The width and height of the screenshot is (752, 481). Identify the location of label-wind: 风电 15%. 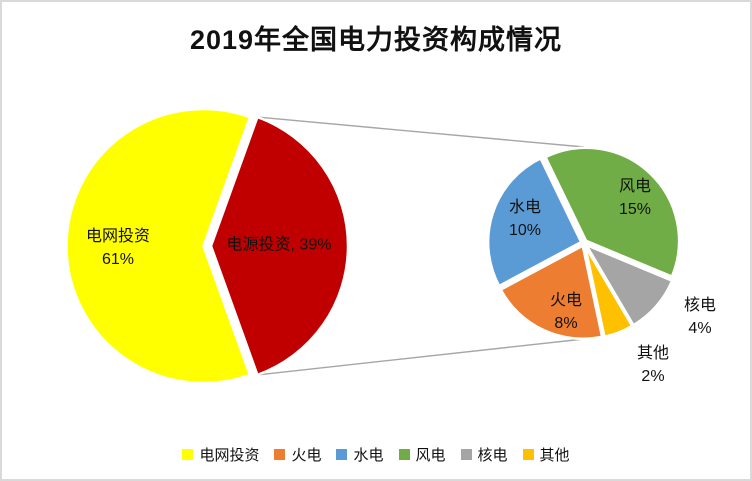
(635, 198).